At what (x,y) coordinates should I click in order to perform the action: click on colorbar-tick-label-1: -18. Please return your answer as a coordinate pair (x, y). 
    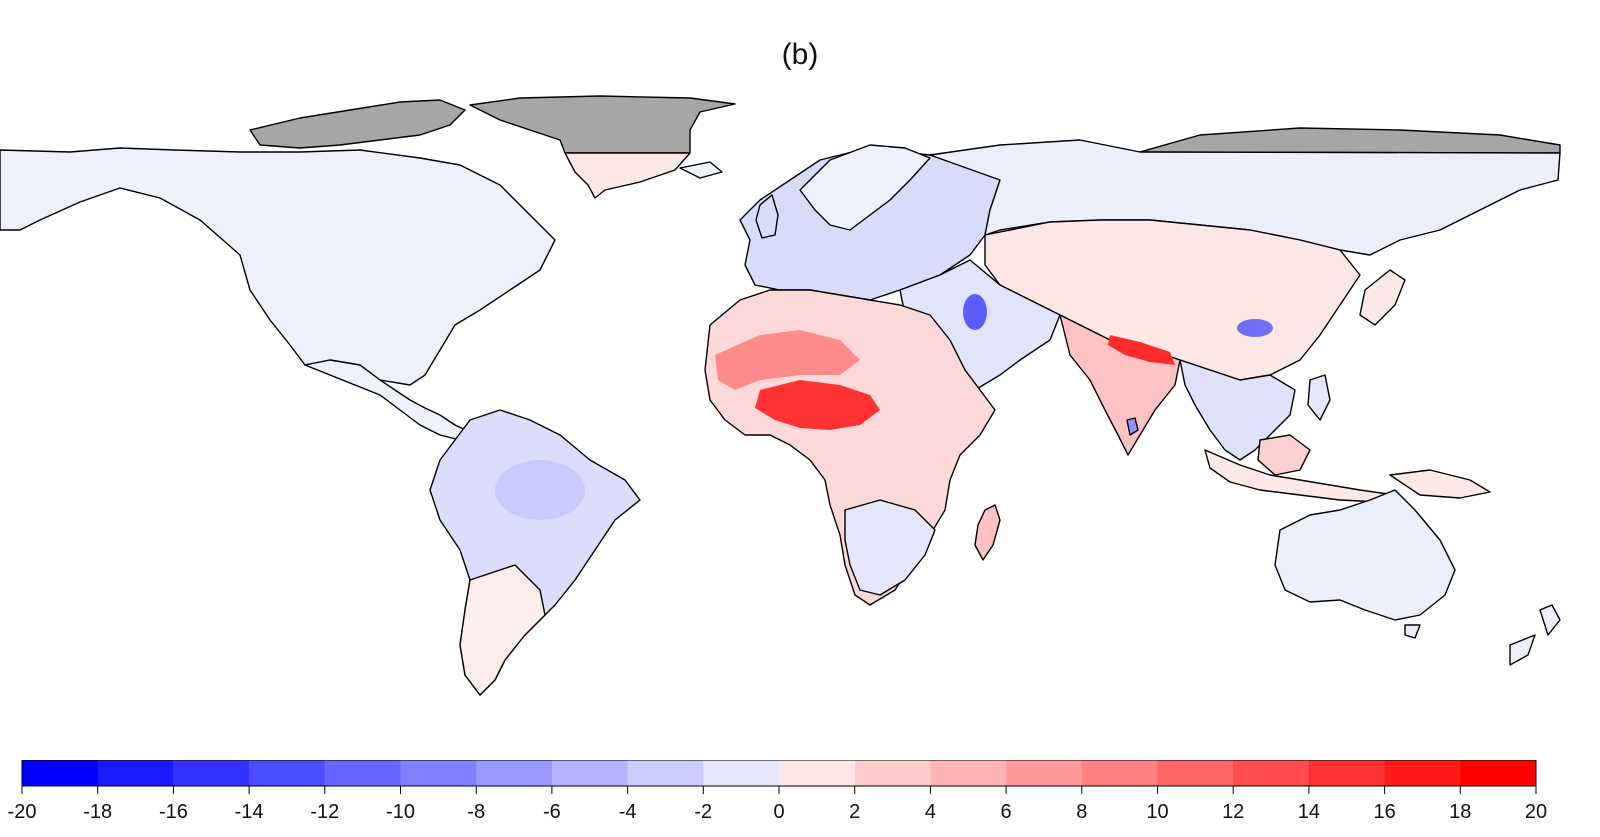
    Looking at the image, I should click on (97, 812).